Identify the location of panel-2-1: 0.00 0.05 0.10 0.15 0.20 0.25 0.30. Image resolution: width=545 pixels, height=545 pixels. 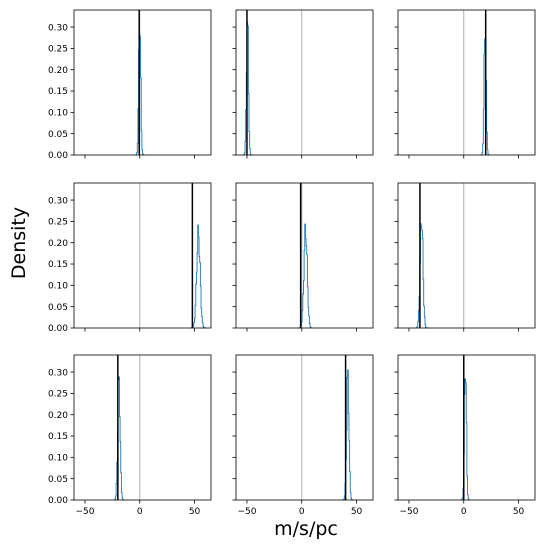
(130, 258).